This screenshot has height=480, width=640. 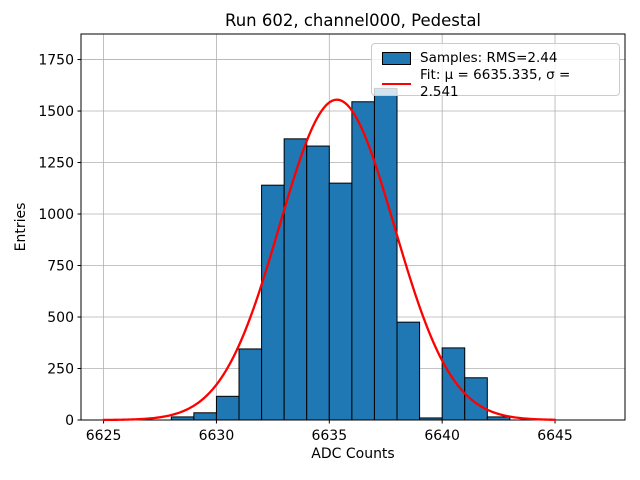 I want to click on x-tick-label: 6625, so click(x=104, y=436).